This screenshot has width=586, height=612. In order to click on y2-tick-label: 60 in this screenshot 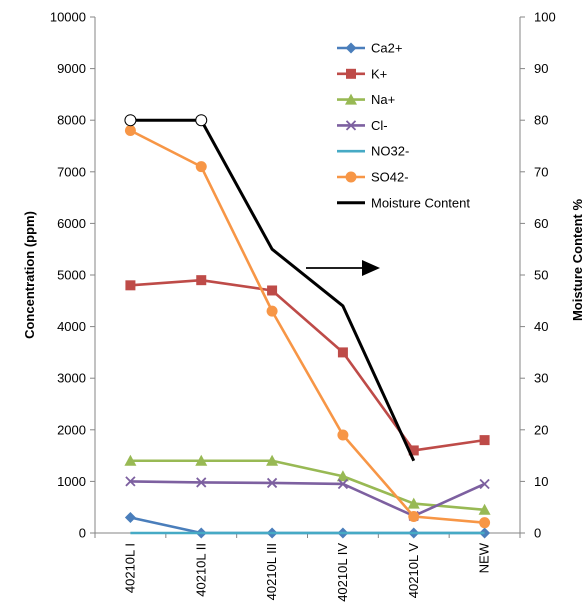, I will do `click(541, 223)`.